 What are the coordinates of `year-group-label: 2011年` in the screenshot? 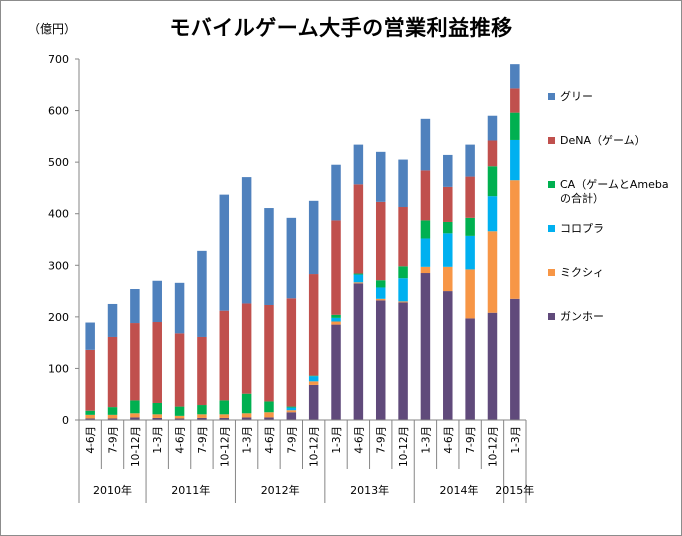 It's located at (190, 490).